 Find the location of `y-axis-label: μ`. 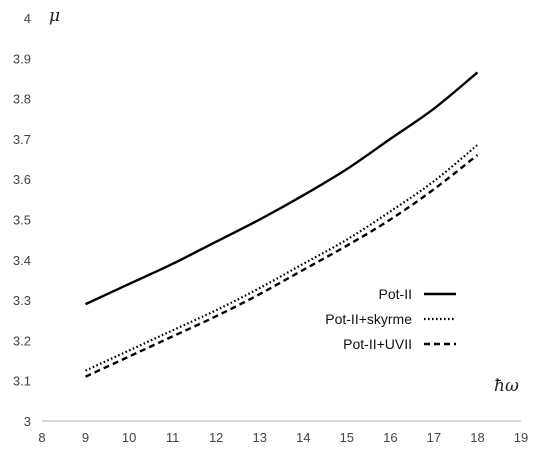

y-axis-label: μ is located at coordinates (54, 16).